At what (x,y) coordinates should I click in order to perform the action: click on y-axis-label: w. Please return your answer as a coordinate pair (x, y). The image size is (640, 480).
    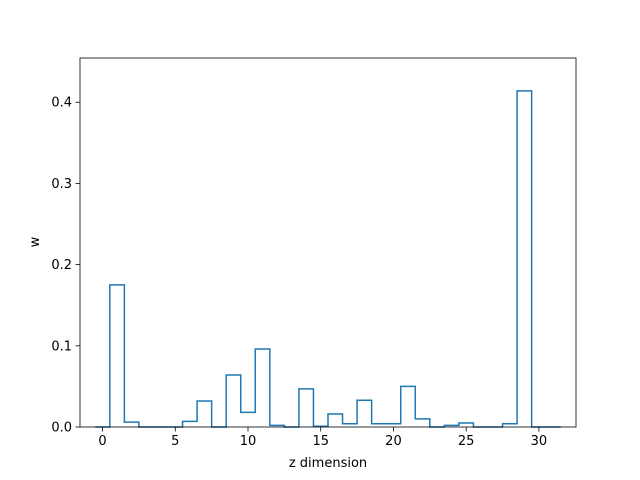
    Looking at the image, I should click on (35, 241).